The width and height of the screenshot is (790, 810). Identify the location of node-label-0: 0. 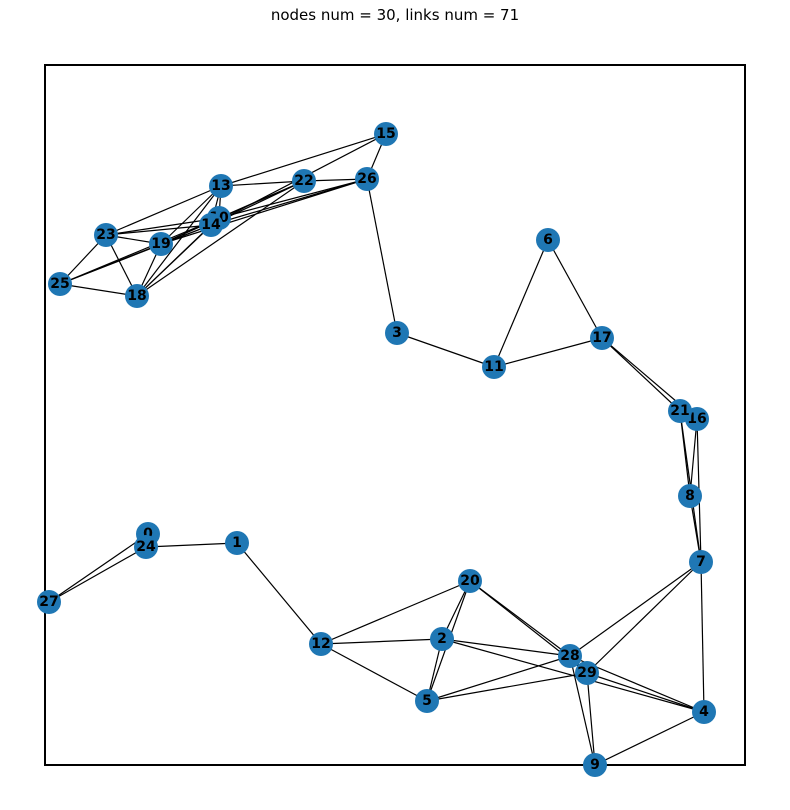
(148, 534).